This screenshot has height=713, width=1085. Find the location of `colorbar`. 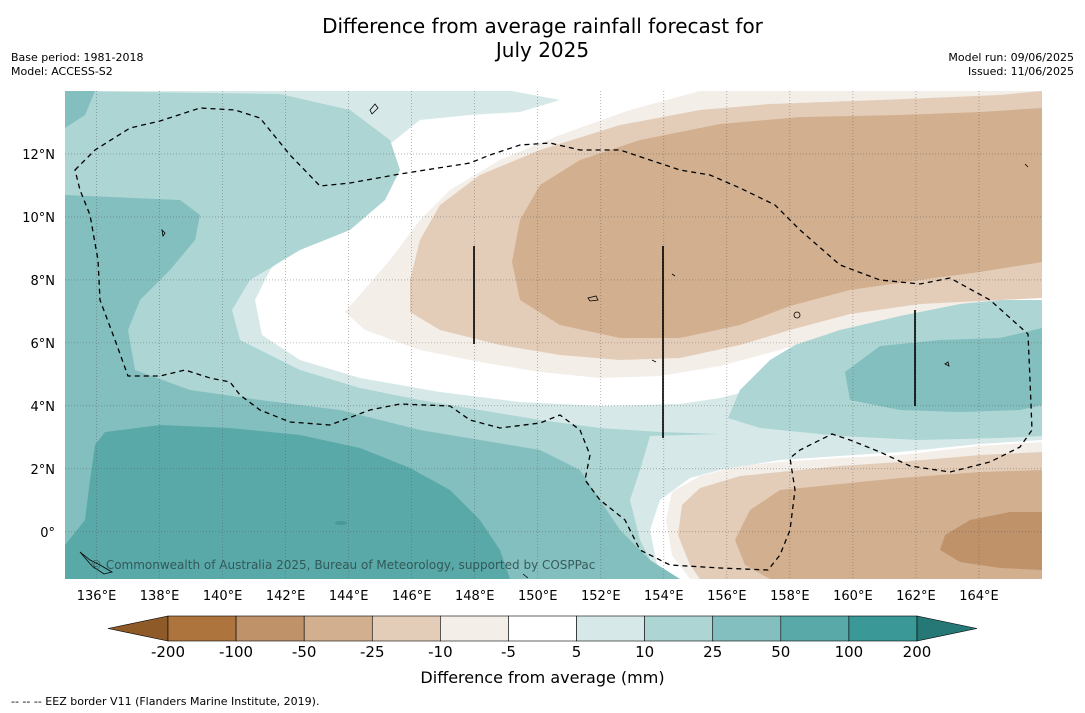

colorbar is located at coordinates (542, 628).